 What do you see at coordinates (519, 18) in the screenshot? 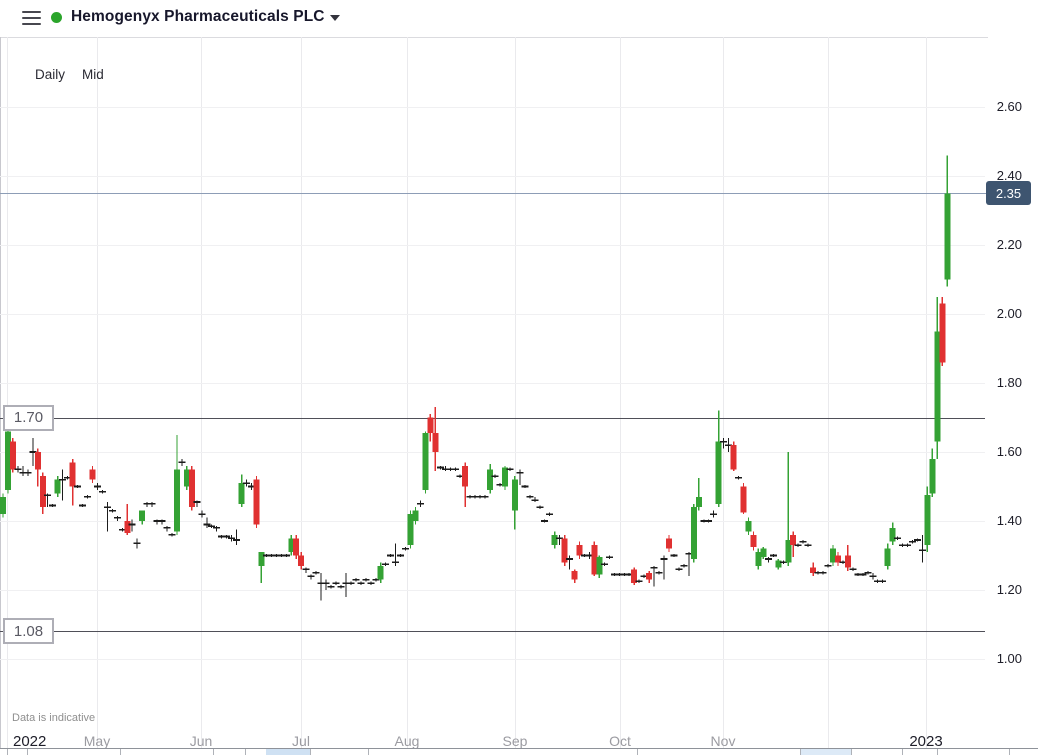
I see `chart-header: Hemogenyx Pharmaceuticals PLC` at bounding box center [519, 18].